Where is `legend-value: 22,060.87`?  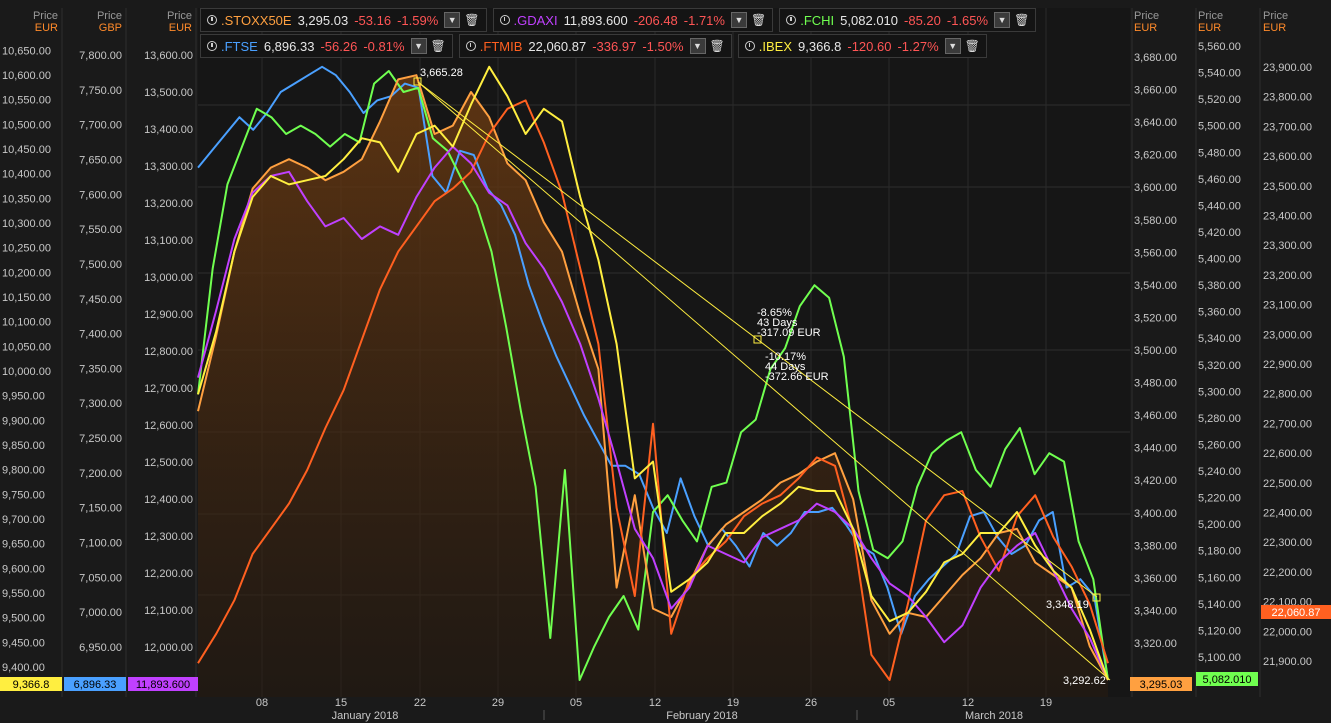 legend-value: 22,060.87 is located at coordinates (557, 46).